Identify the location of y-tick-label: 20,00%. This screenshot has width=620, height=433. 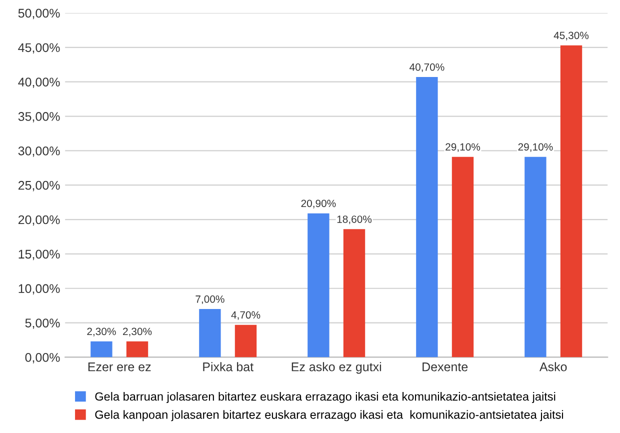
(39, 220).